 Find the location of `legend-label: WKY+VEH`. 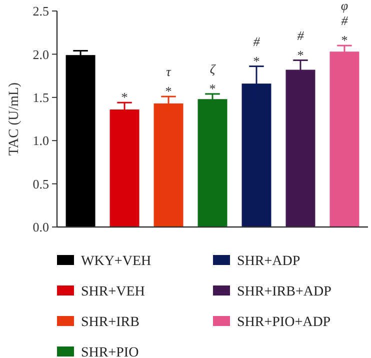

legend-label: WKY+VEH is located at coordinates (116, 261).